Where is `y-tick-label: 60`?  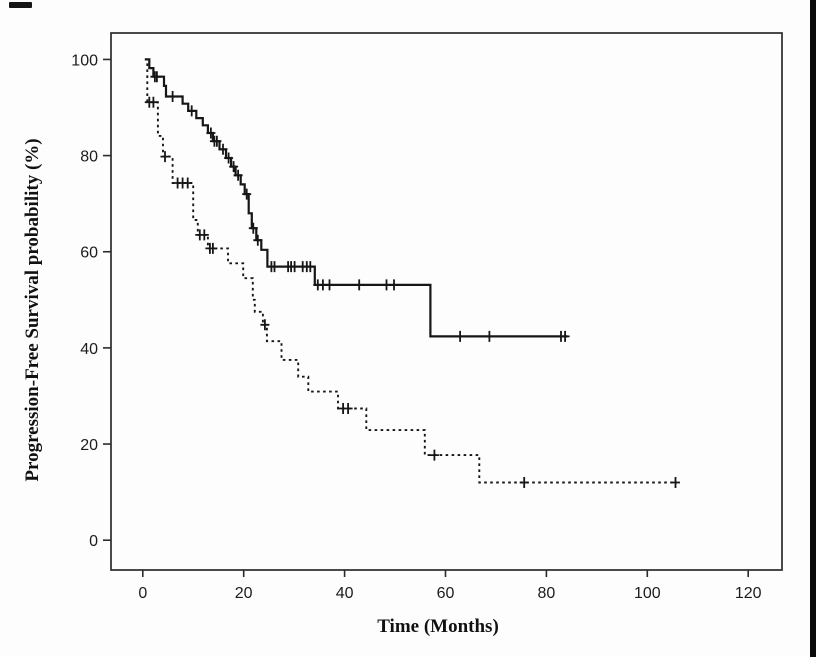
y-tick-label: 60 is located at coordinates (89, 253).